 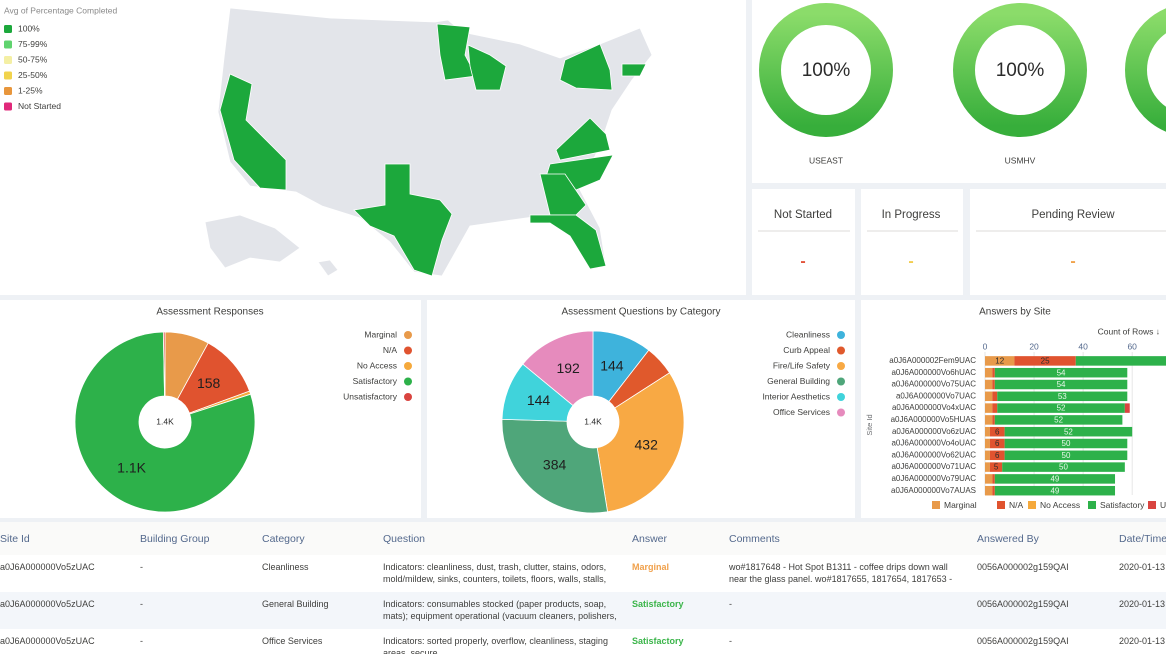 What do you see at coordinates (209, 383) in the screenshot?
I see `data-label: 158` at bounding box center [209, 383].